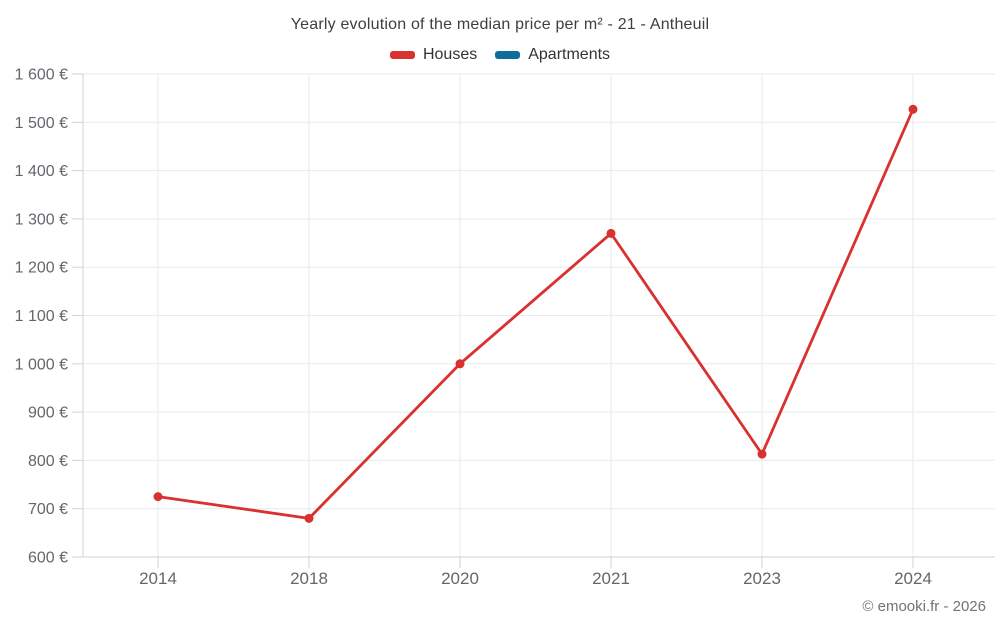 This screenshot has width=1000, height=625. I want to click on y-axis-label: 1 200 €, so click(41, 268).